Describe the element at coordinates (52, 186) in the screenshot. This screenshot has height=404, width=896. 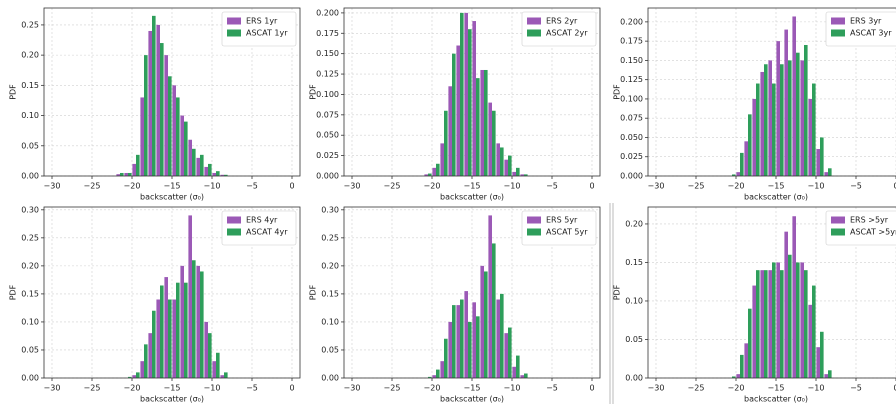
I see `x-tick-label: −30` at that location.